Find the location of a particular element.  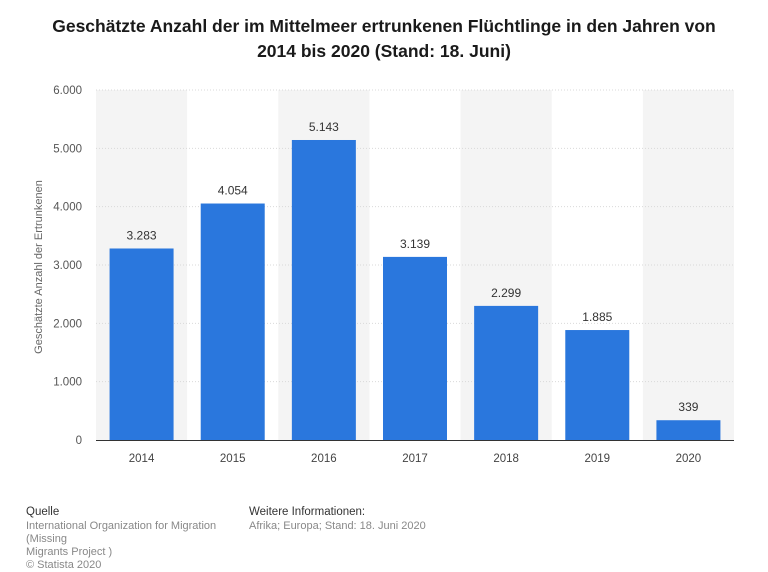

value-label: 339 is located at coordinates (688, 407).